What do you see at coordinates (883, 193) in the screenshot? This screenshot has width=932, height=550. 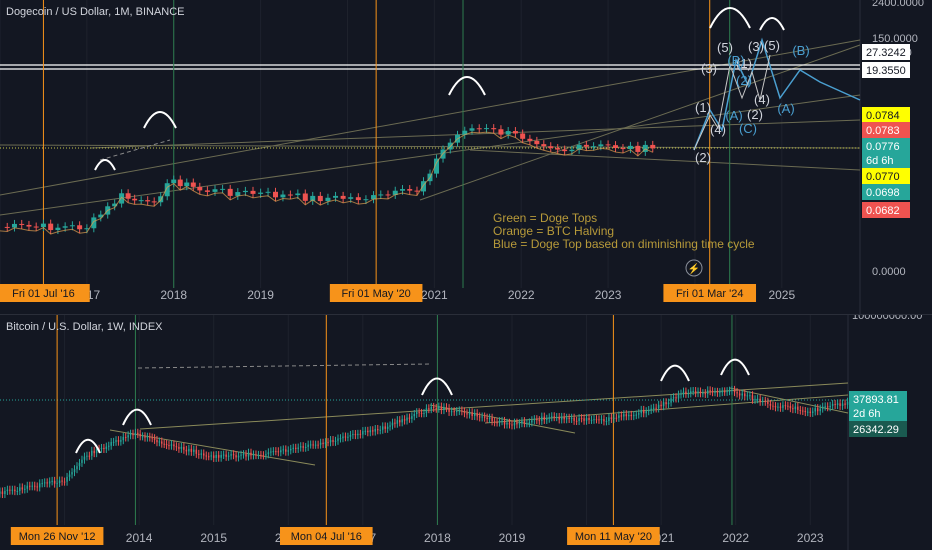 I see `price-label: 0.0698` at bounding box center [883, 193].